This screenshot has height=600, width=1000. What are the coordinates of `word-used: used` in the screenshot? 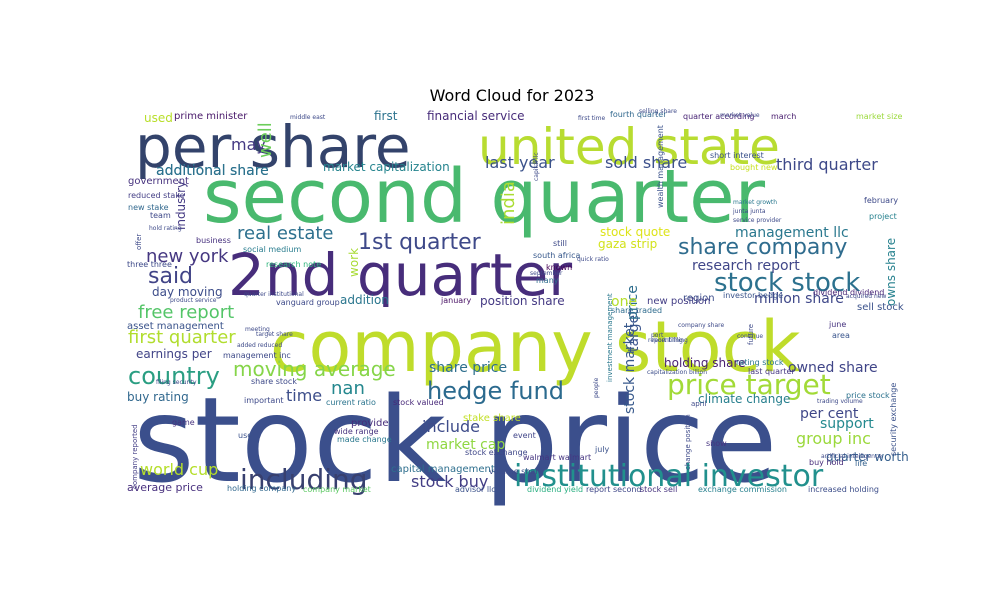 It's located at (158, 118).